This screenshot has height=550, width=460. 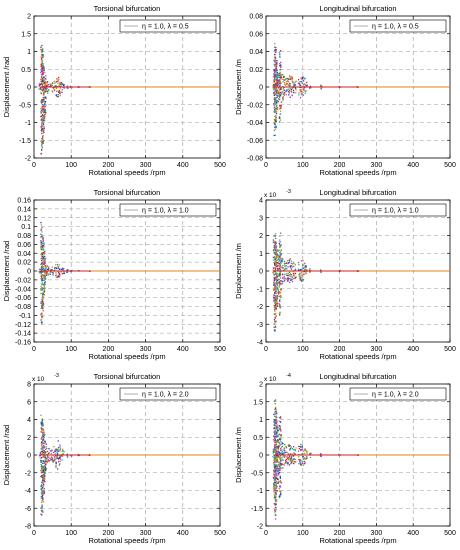 I want to click on y-tick-label: -0.02, so click(x=255, y=105).